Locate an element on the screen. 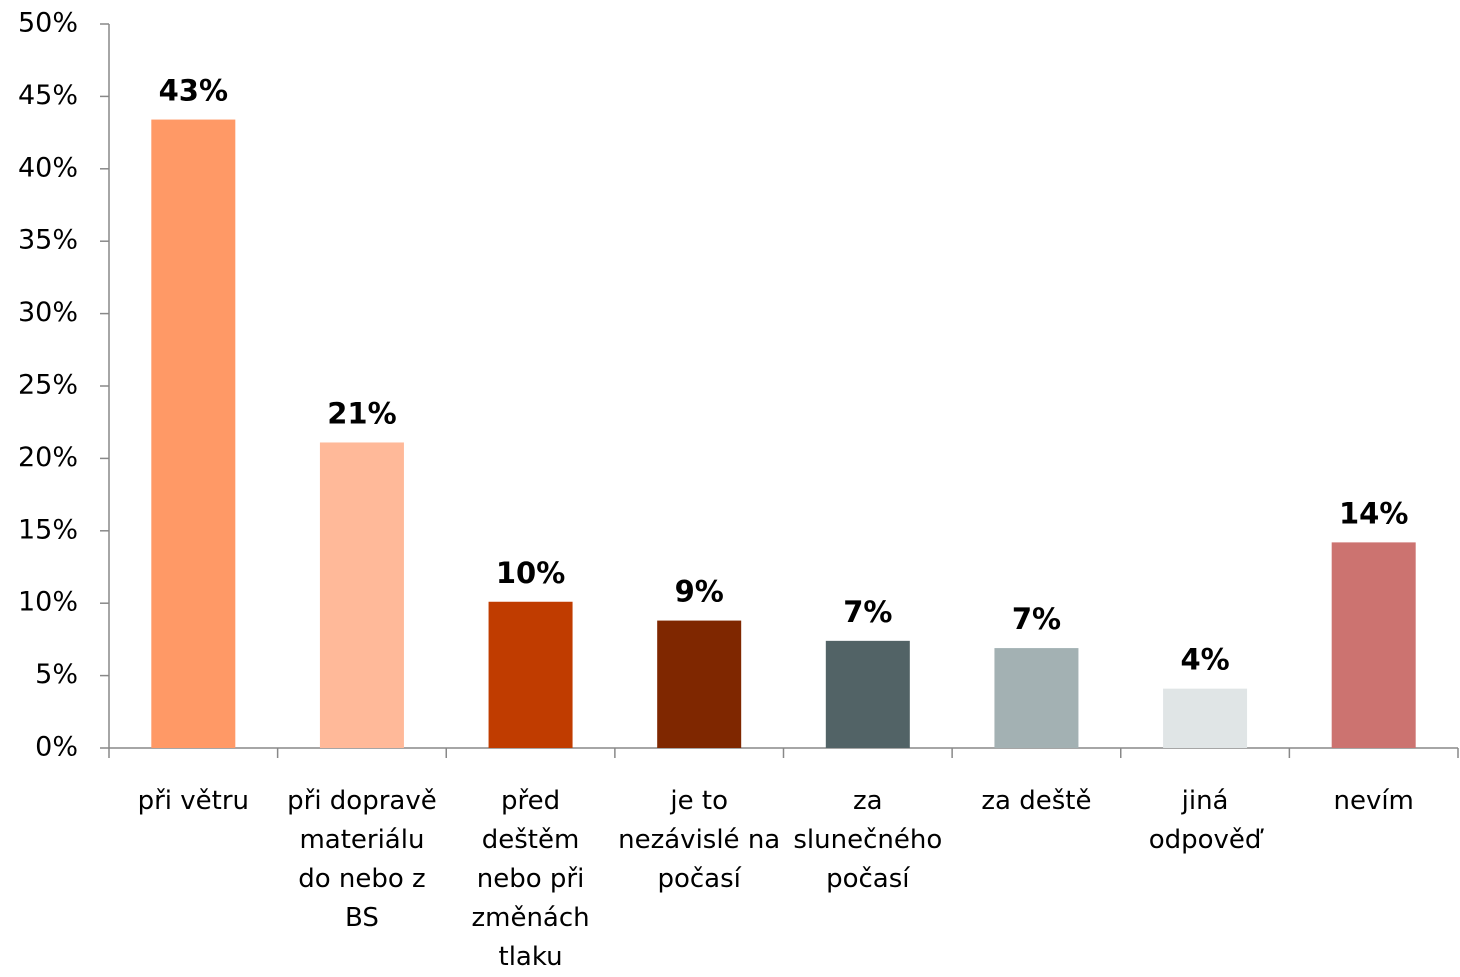 The height and width of the screenshot is (977, 1460). x-tick-label: je to nezávislé na počasí is located at coordinates (699, 840).